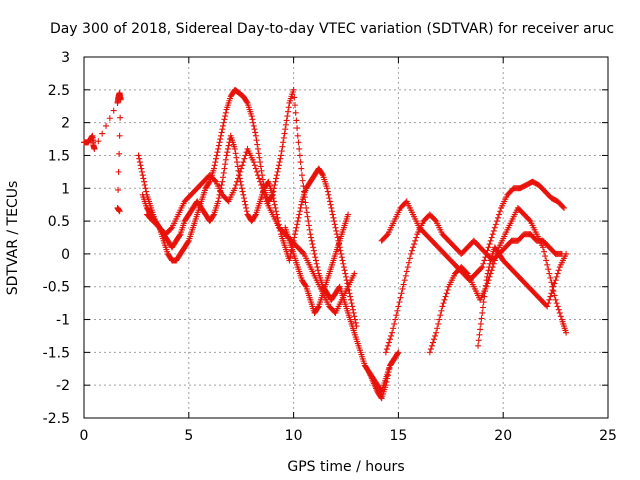 The width and height of the screenshot is (640, 480). I want to click on y-tick-label: 3, so click(65, 58).